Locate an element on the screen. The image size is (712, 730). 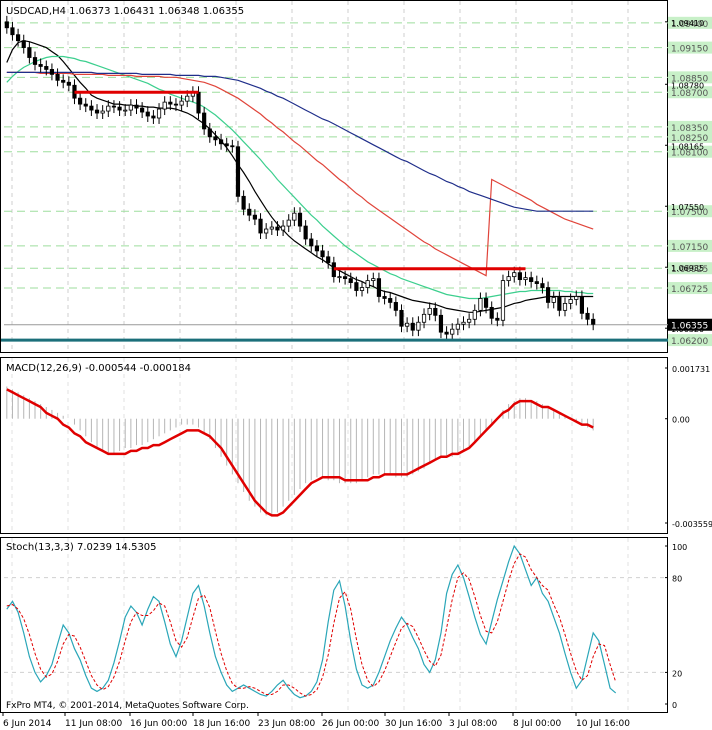
price-axis-tick-label: 1.06935 is located at coordinates (687, 268).